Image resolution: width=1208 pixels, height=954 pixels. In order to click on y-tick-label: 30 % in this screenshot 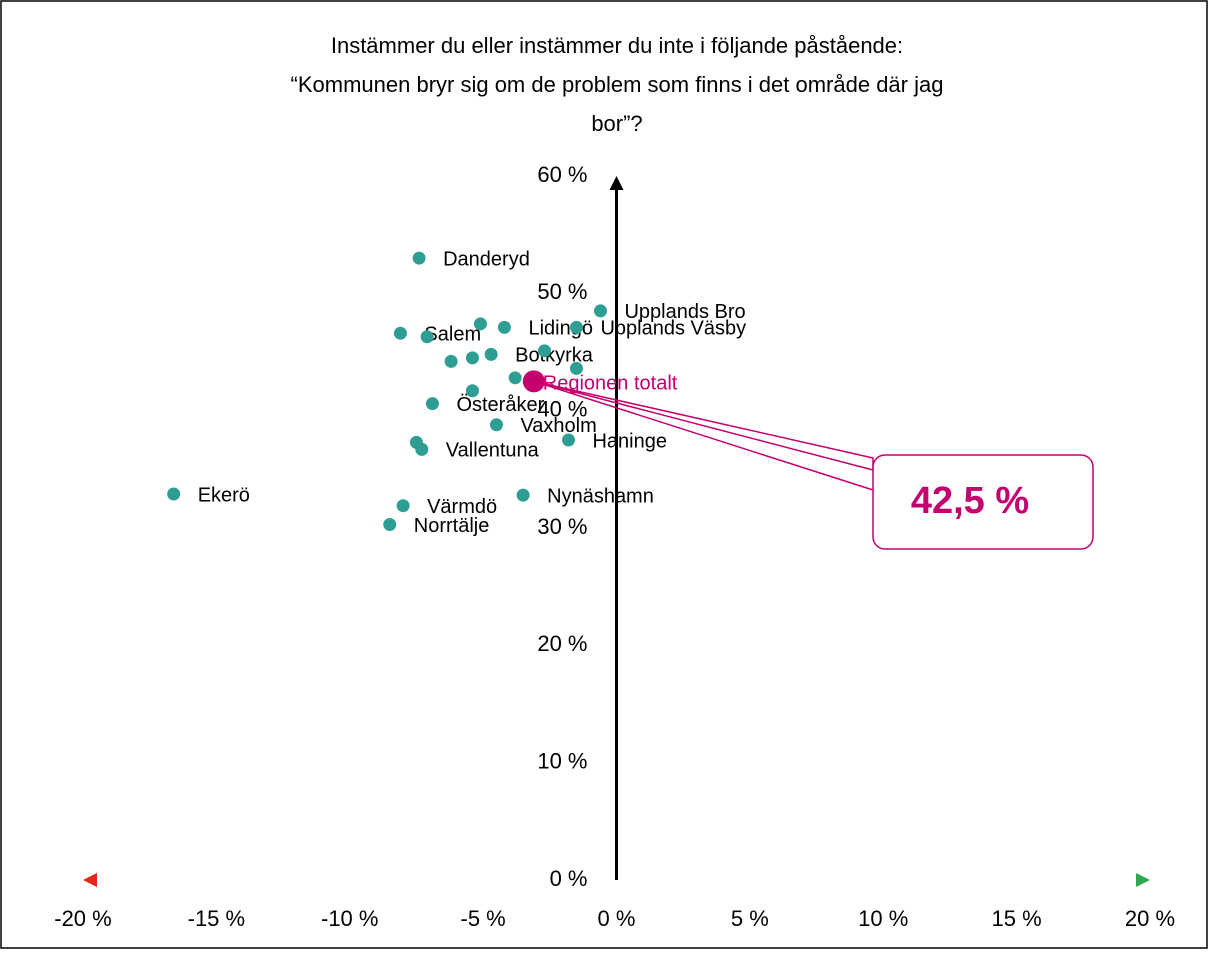, I will do `click(562, 526)`.